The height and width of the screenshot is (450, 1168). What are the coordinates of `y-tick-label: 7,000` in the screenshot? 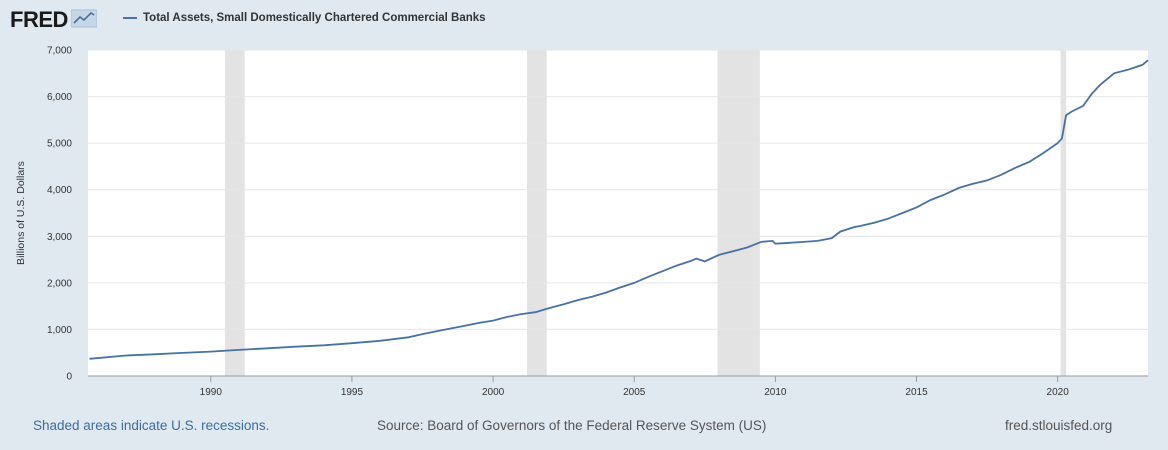 It's located at (59, 51).